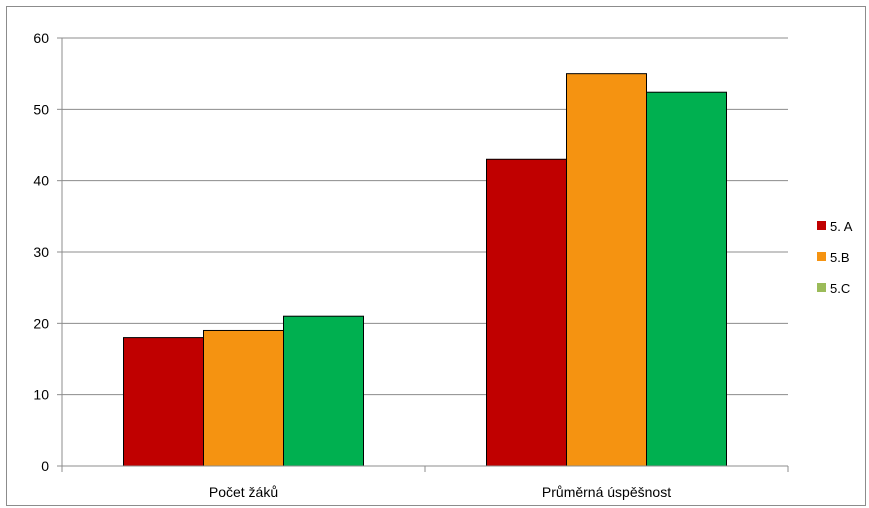 The image size is (869, 508). Describe the element at coordinates (41, 38) in the screenshot. I see `y-tick-label: 60` at that location.